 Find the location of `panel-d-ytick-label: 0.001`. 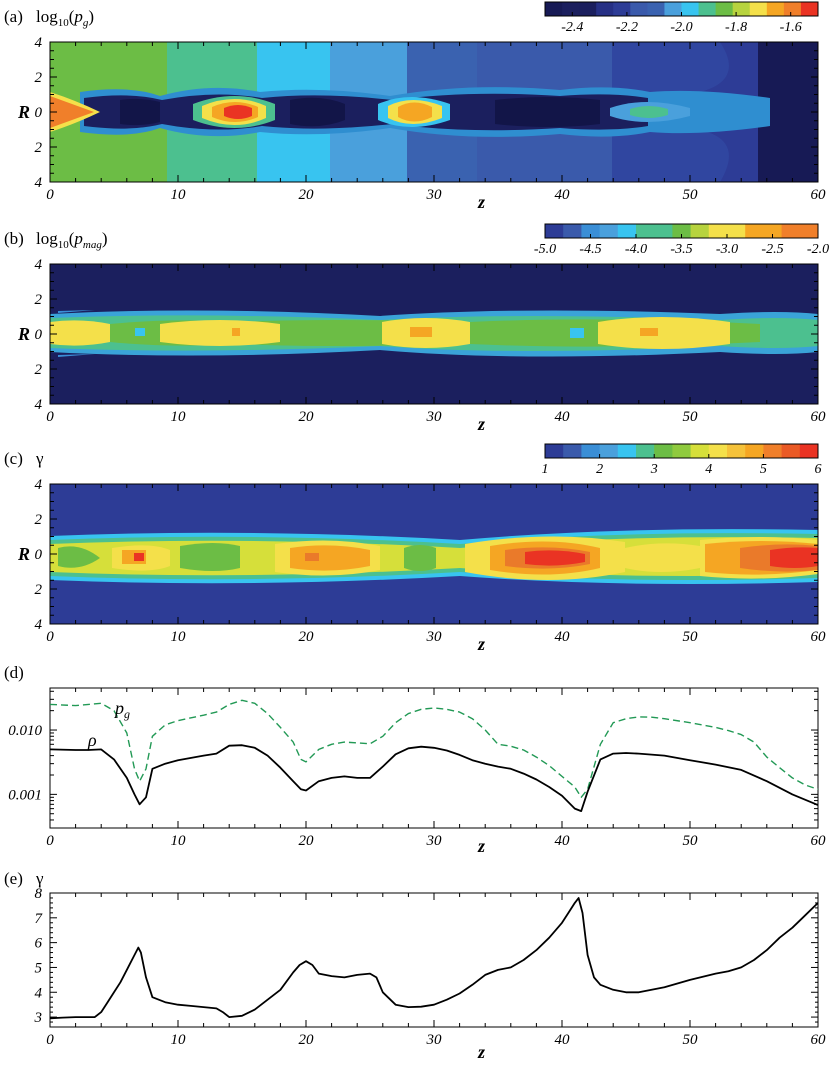

panel-d-ytick-label: 0.001 is located at coordinates (25, 795).